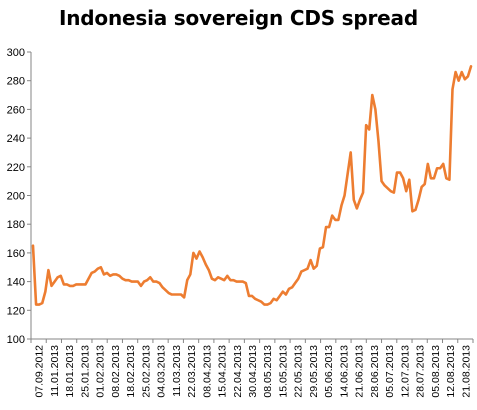 The image size is (477, 410). I want to click on x-tick-label: 08.04.2013, so click(207, 371).